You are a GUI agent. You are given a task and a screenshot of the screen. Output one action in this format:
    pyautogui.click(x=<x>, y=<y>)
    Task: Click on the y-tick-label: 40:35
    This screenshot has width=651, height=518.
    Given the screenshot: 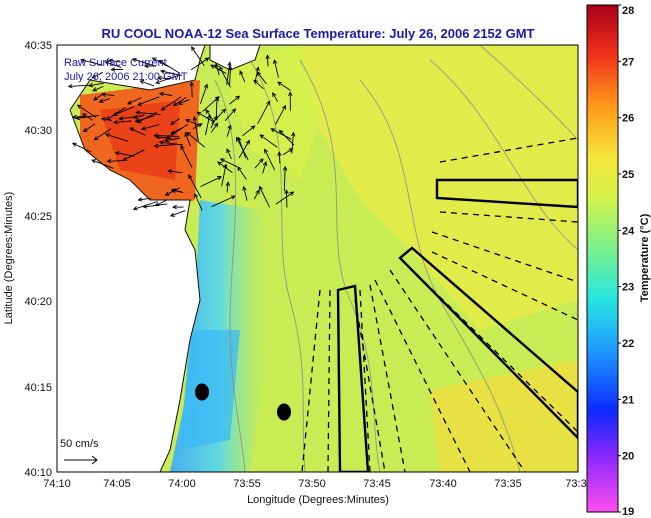 What is the action you would take?
    pyautogui.click(x=38, y=46)
    